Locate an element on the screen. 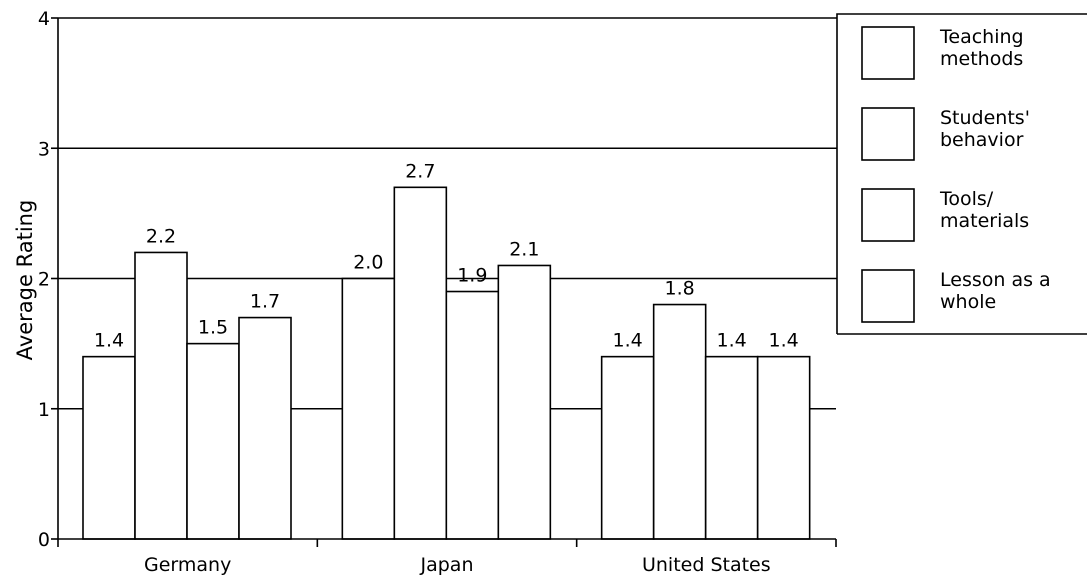 The width and height of the screenshot is (1087, 579). y-tick-label-3: 3 is located at coordinates (44, 149).